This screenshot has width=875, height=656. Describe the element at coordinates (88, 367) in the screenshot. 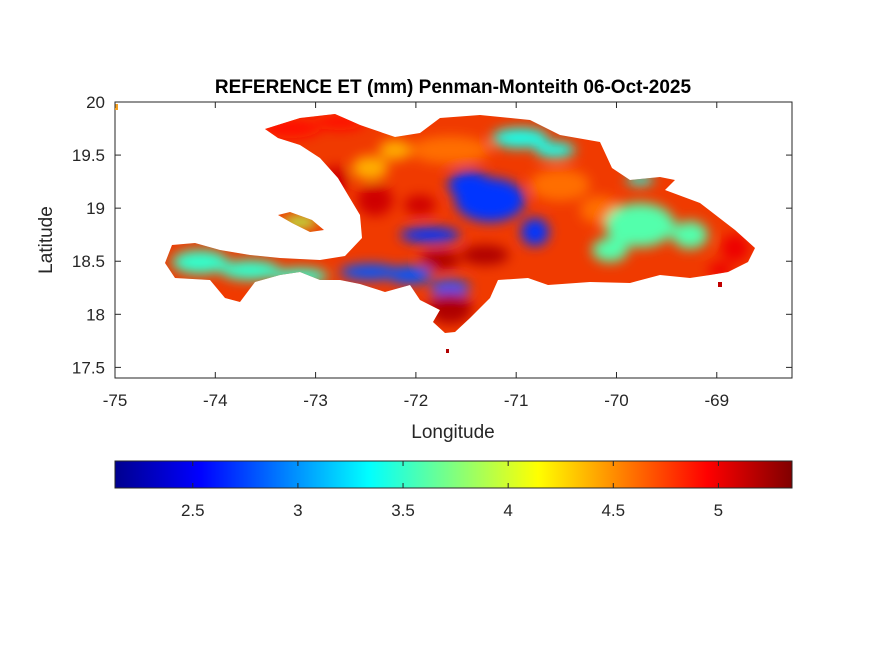

I see `y-tick-label: 17.5` at that location.